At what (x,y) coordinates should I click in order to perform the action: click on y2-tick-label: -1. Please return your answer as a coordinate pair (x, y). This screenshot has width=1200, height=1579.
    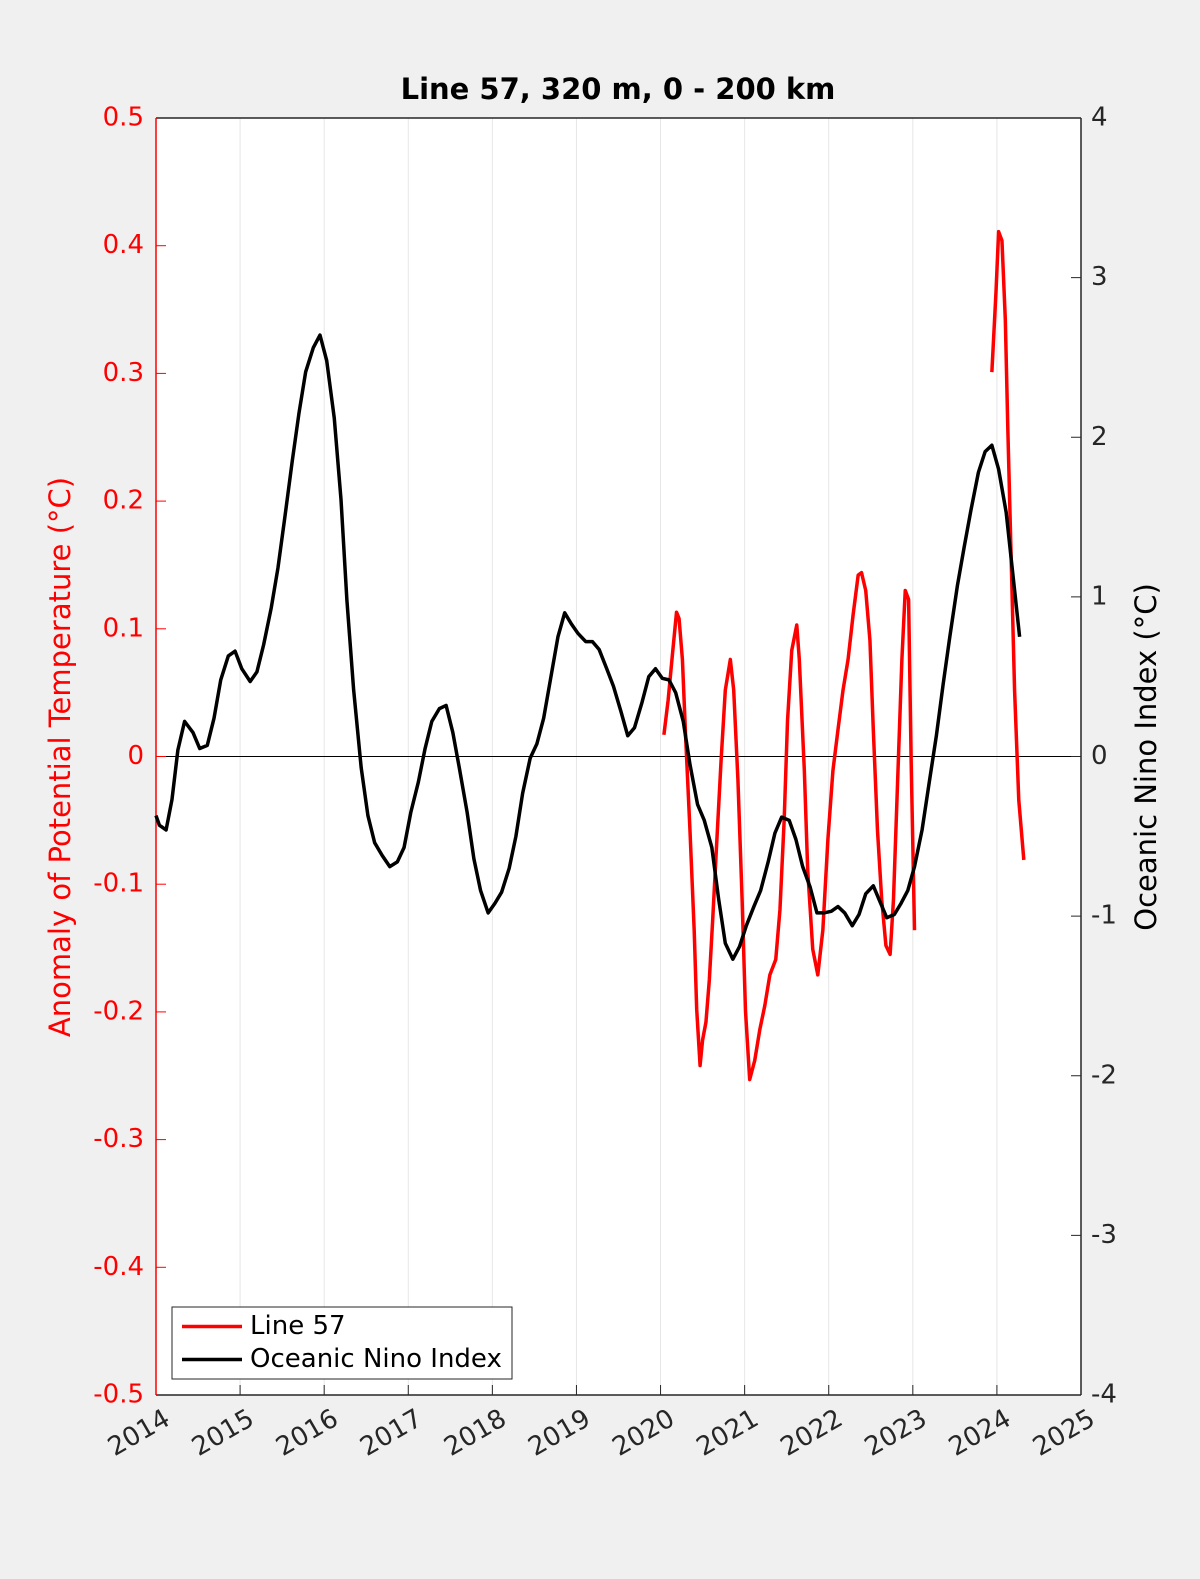
    Looking at the image, I should click on (1104, 916).